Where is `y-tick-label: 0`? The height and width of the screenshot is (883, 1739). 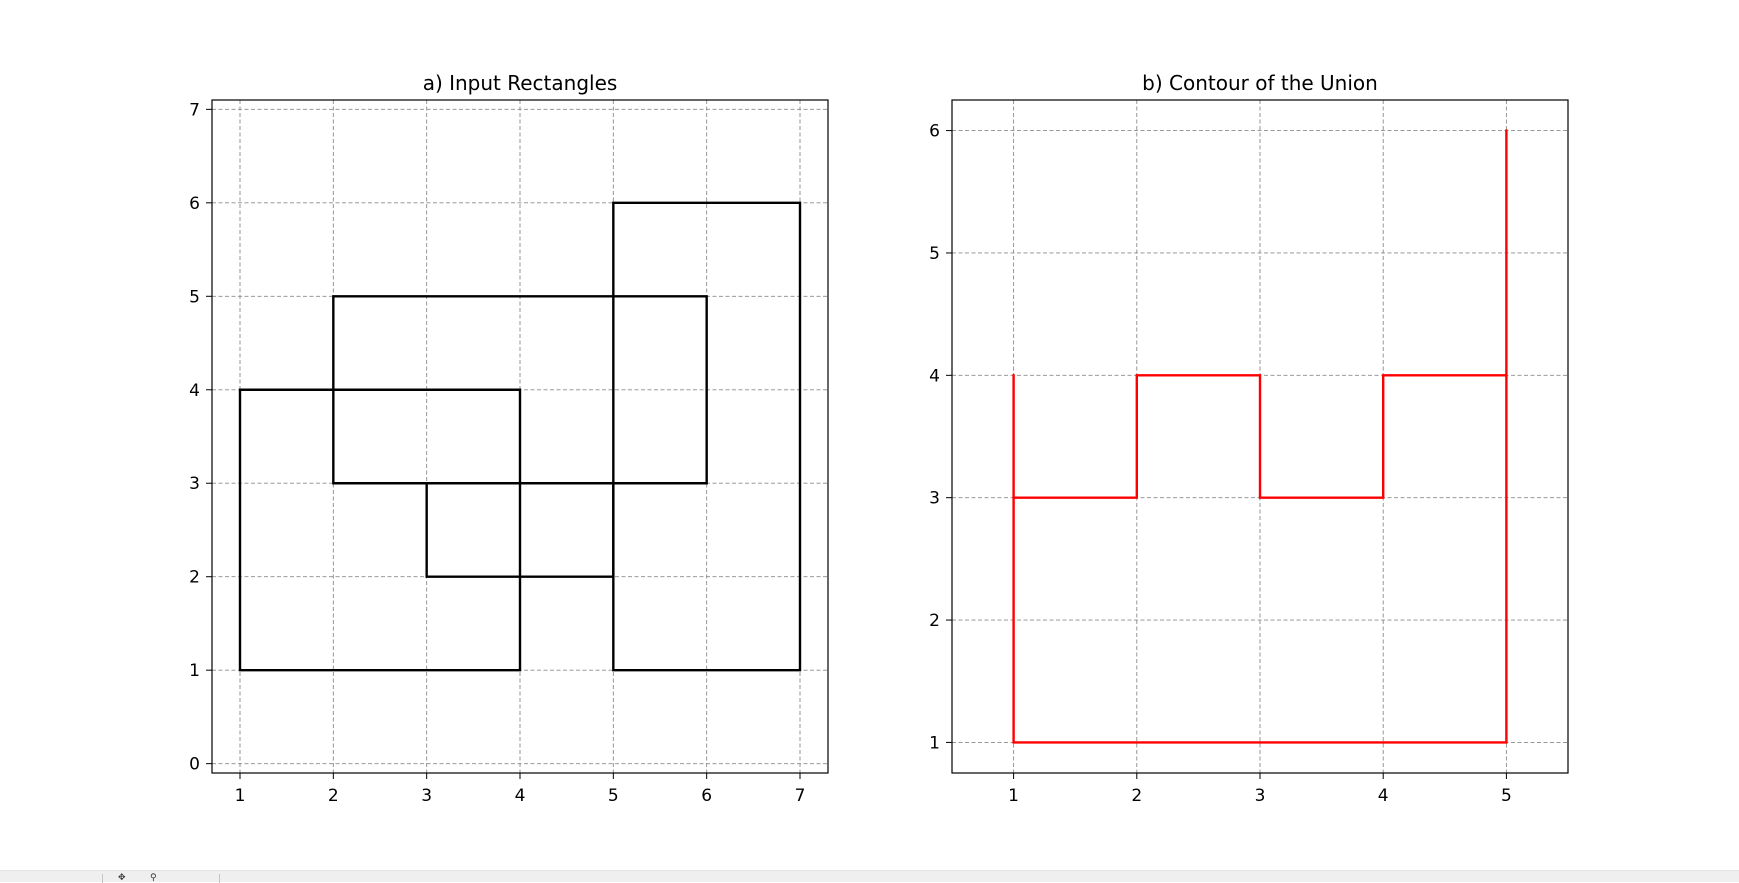 y-tick-label: 0 is located at coordinates (194, 765).